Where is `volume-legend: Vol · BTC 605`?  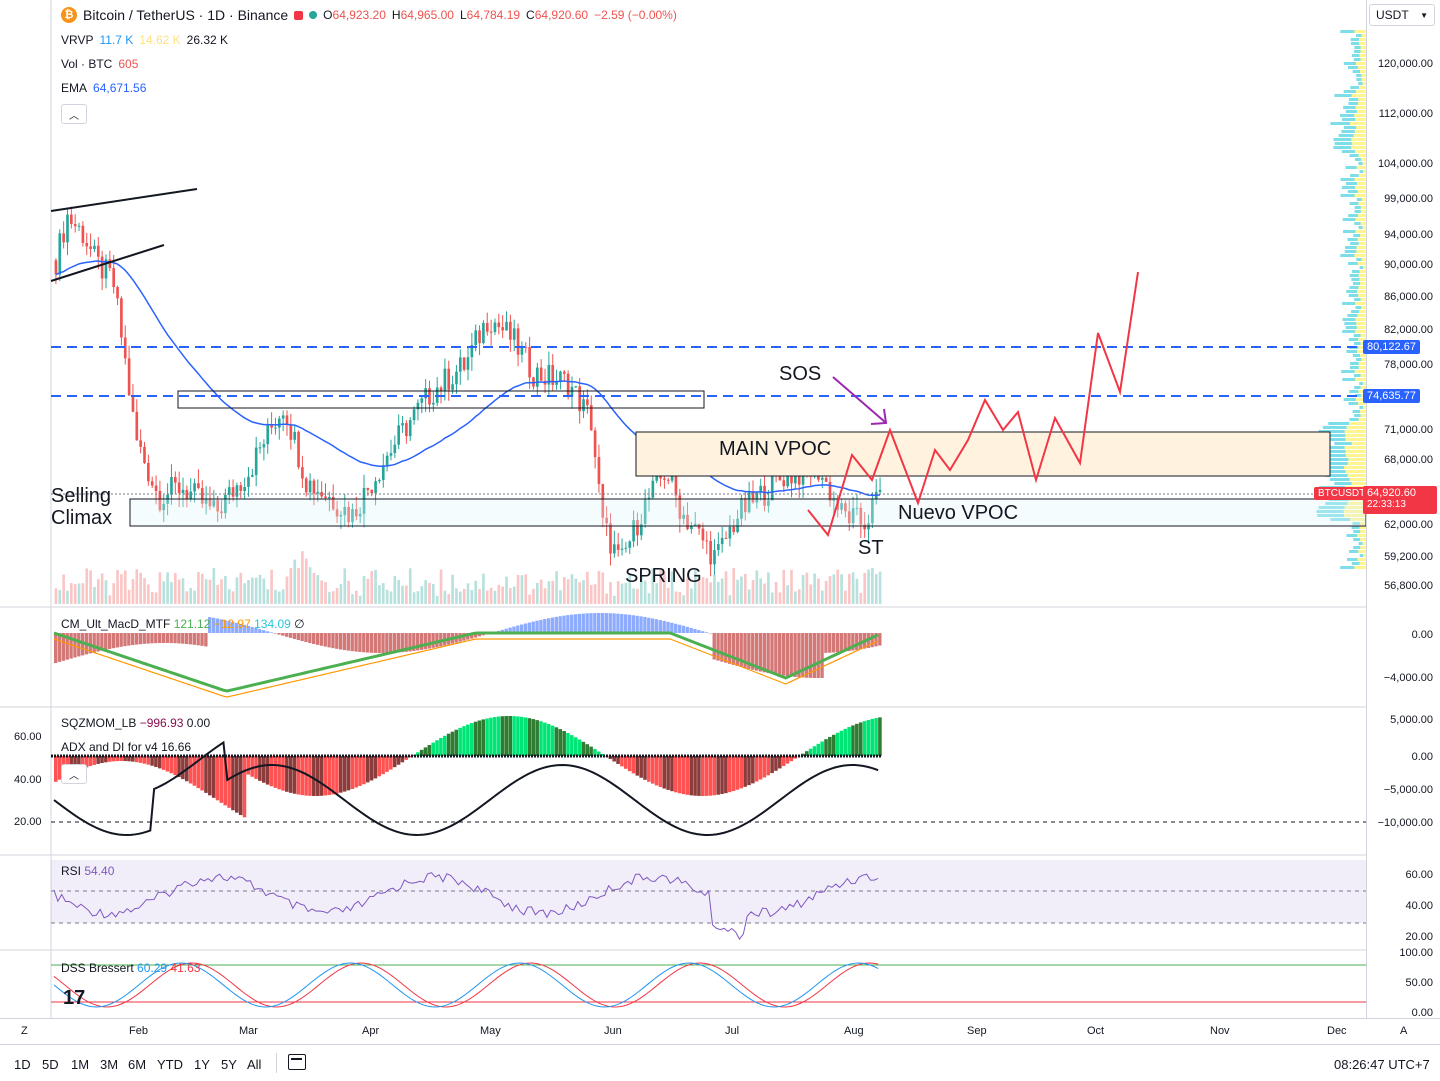 volume-legend: Vol · BTC 605 is located at coordinates (99, 64).